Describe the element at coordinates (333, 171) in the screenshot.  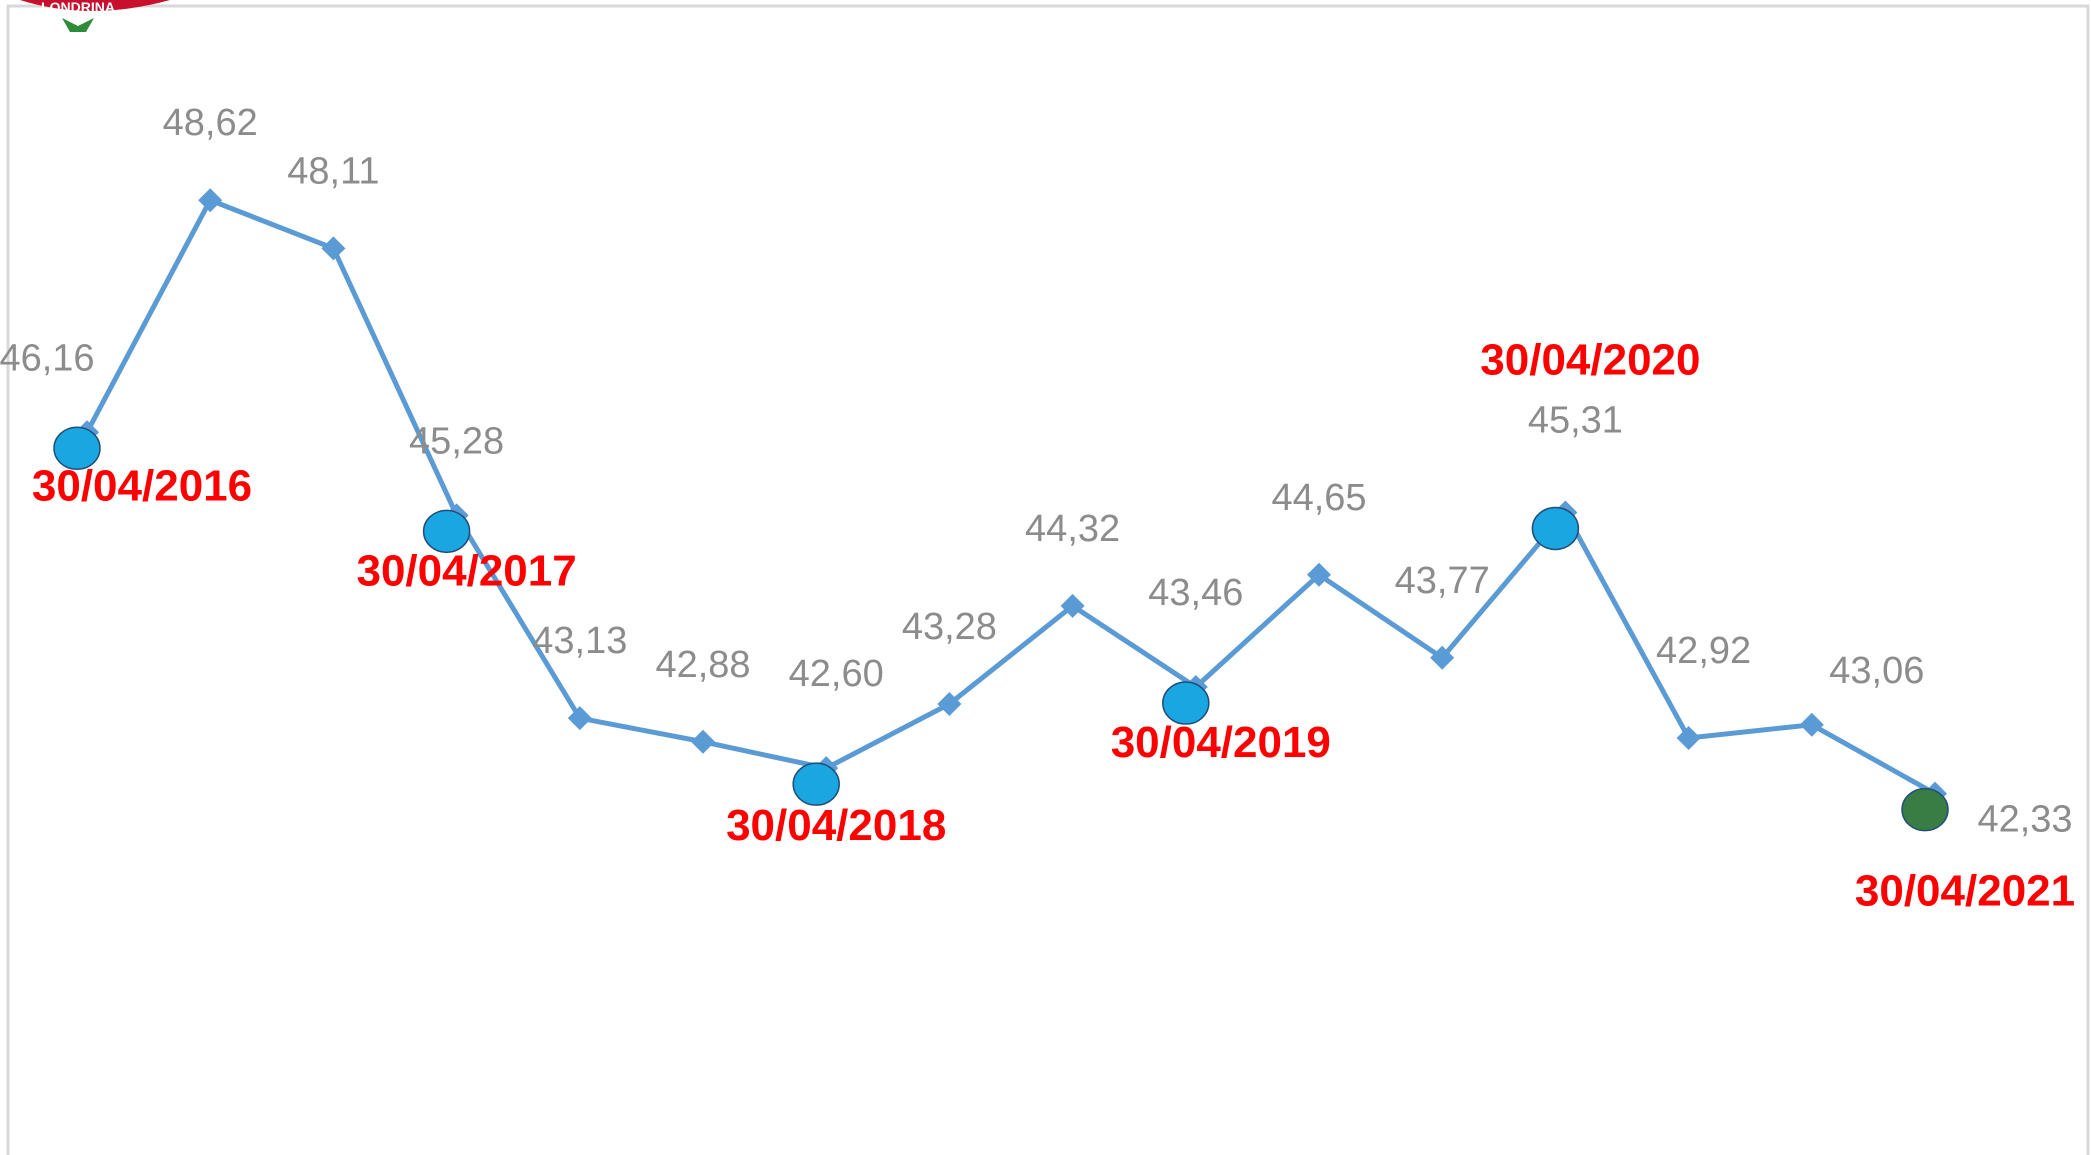
I see `value-label: 48,11` at that location.